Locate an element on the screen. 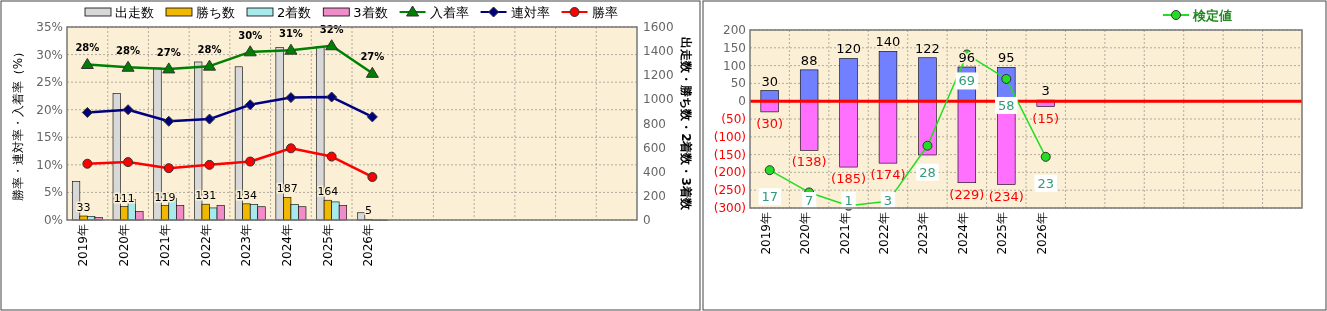 The height and width of the screenshot is (311, 1327). data-label: (234) is located at coordinates (1006, 196).